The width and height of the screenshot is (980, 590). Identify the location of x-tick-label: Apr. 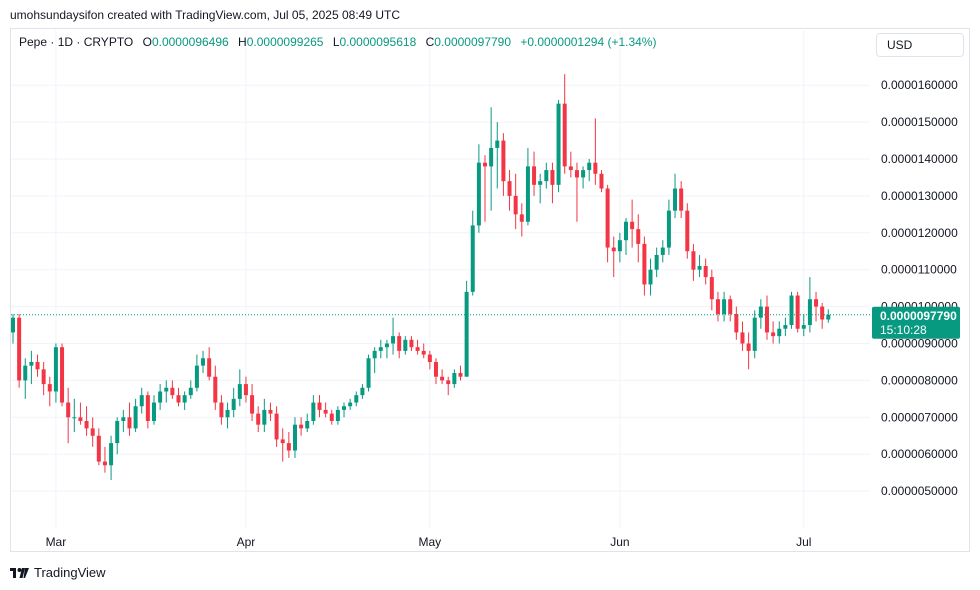
(246, 542).